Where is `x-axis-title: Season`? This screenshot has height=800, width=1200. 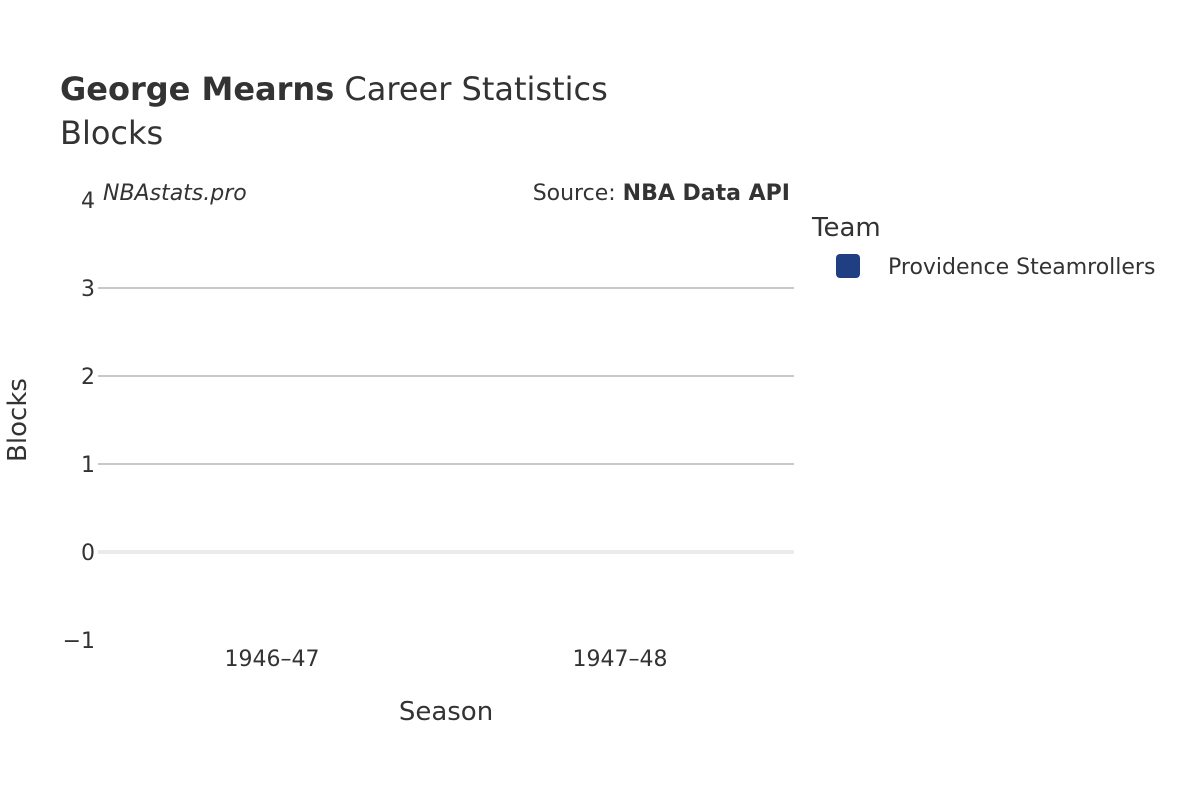 x-axis-title: Season is located at coordinates (446, 712).